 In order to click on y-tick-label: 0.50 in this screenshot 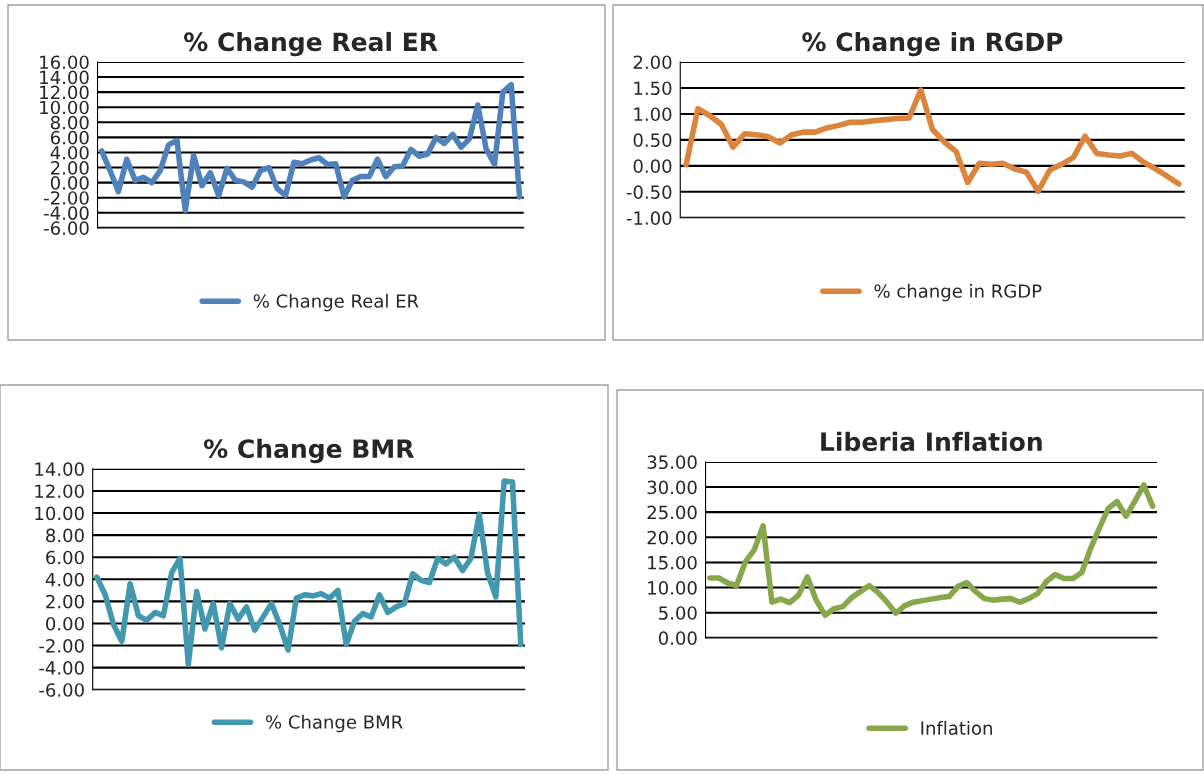, I will do `click(652, 140)`.